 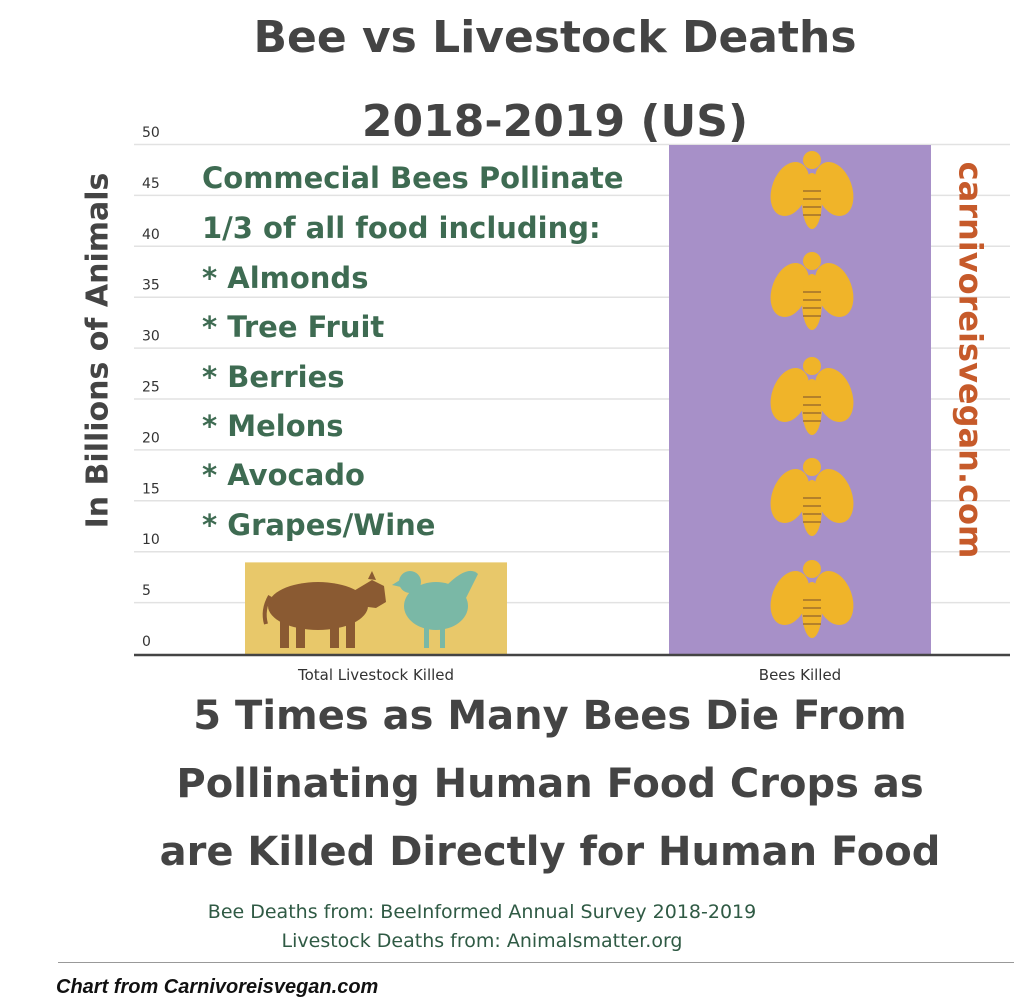 I want to click on source-line: Livestock Deaths from: Animalsmatter.org, so click(x=482, y=941).